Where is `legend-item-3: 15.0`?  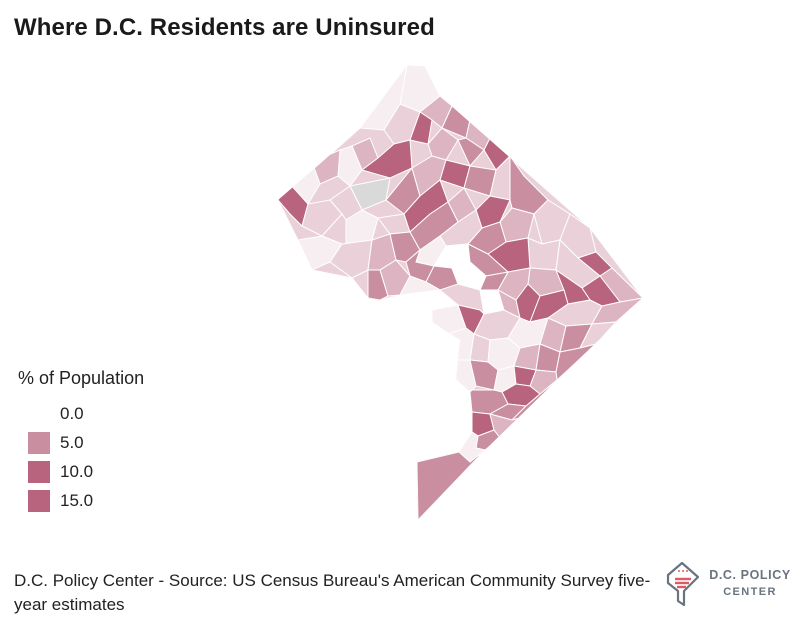
legend-item-3: 15.0 is located at coordinates (81, 500).